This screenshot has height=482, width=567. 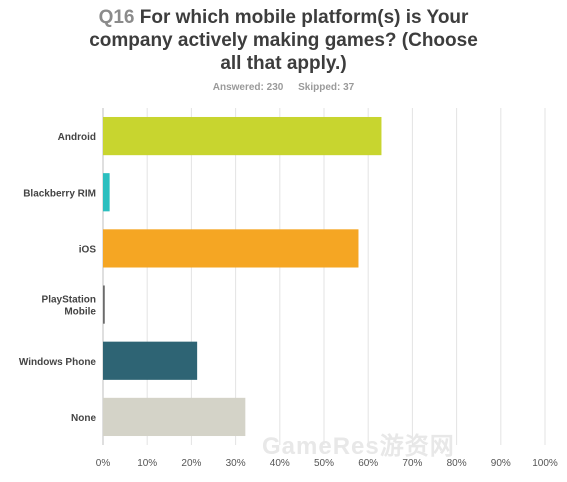 What do you see at coordinates (83, 418) in the screenshot?
I see `category-label: None` at bounding box center [83, 418].